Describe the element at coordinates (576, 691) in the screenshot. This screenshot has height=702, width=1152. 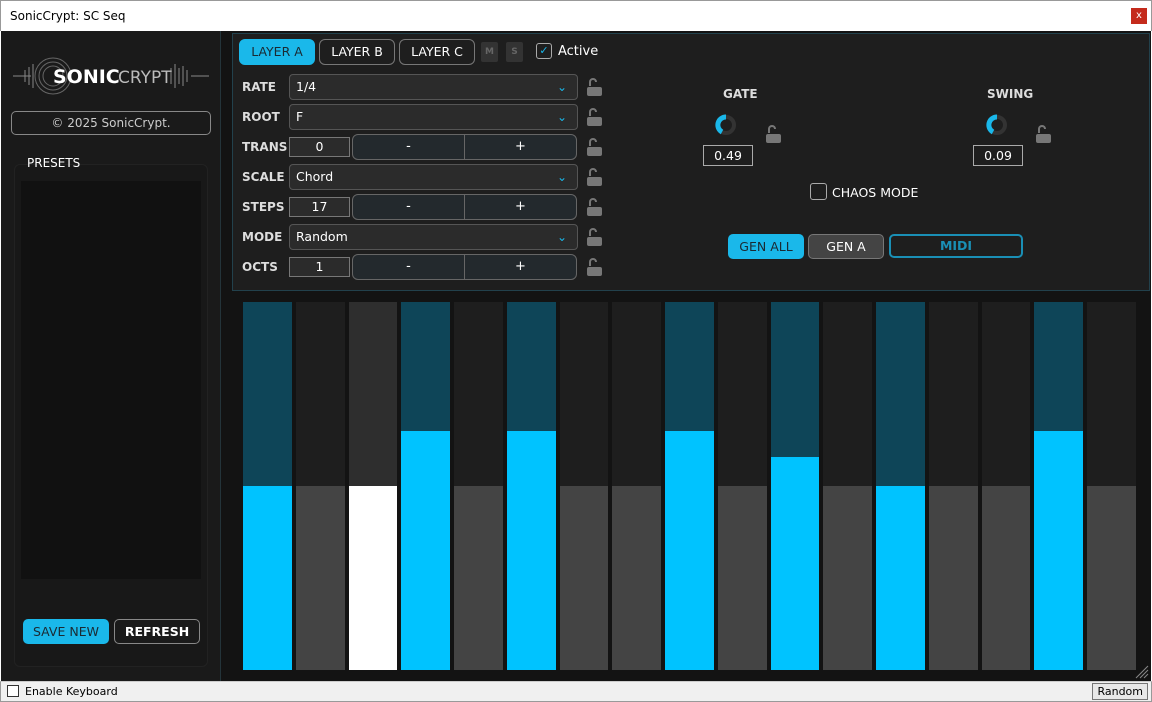
I see `status-bar: Enable Keyboard Random` at that location.